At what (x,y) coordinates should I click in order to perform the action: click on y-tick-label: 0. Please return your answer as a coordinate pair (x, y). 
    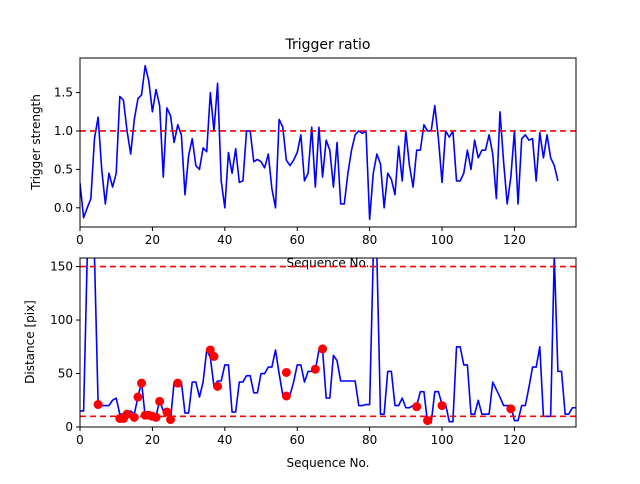
    Looking at the image, I should click on (69, 427).